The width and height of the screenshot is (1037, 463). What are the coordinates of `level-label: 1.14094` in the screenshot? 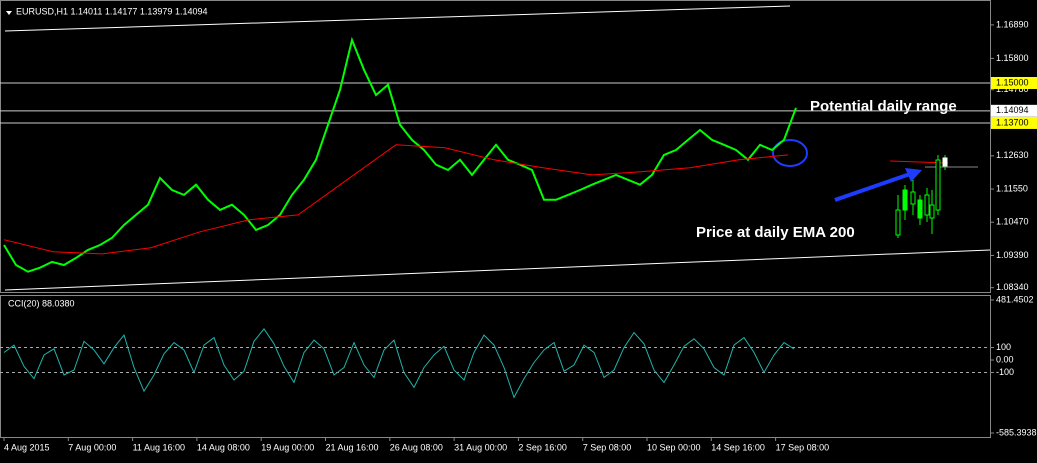 It's located at (1012, 110).